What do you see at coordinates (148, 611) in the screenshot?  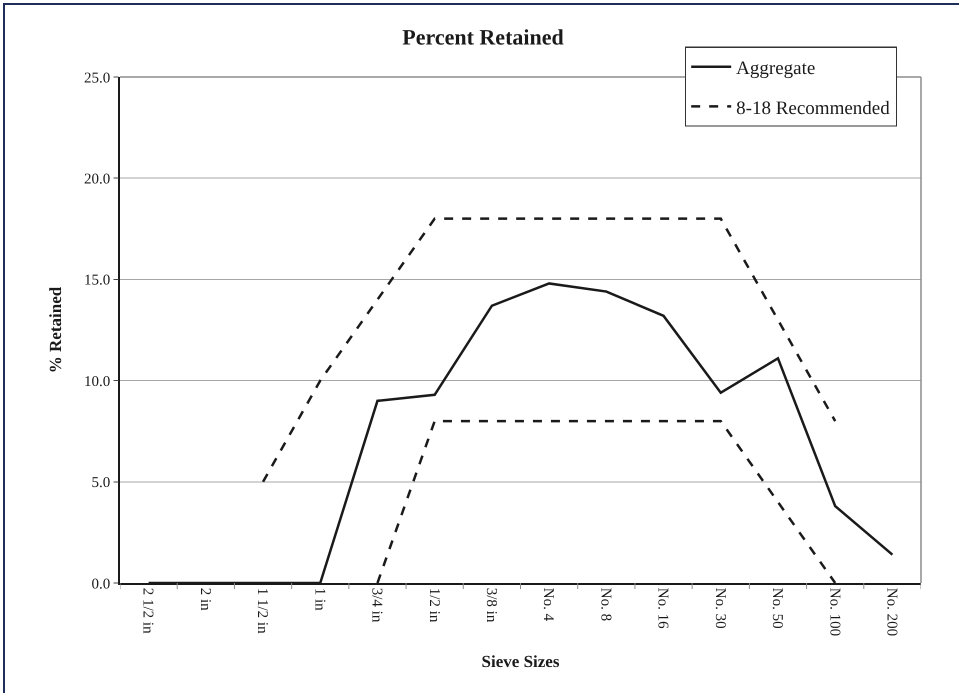 I see `x-tick-label: 2 1/2 in` at bounding box center [148, 611].